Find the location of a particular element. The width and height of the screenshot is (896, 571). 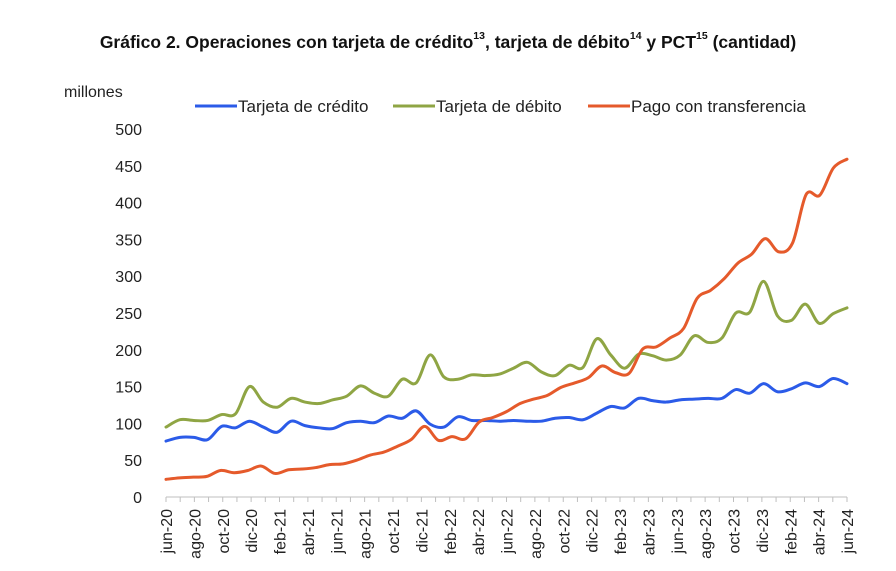

x-tick-label: jun-21 is located at coordinates (337, 532).